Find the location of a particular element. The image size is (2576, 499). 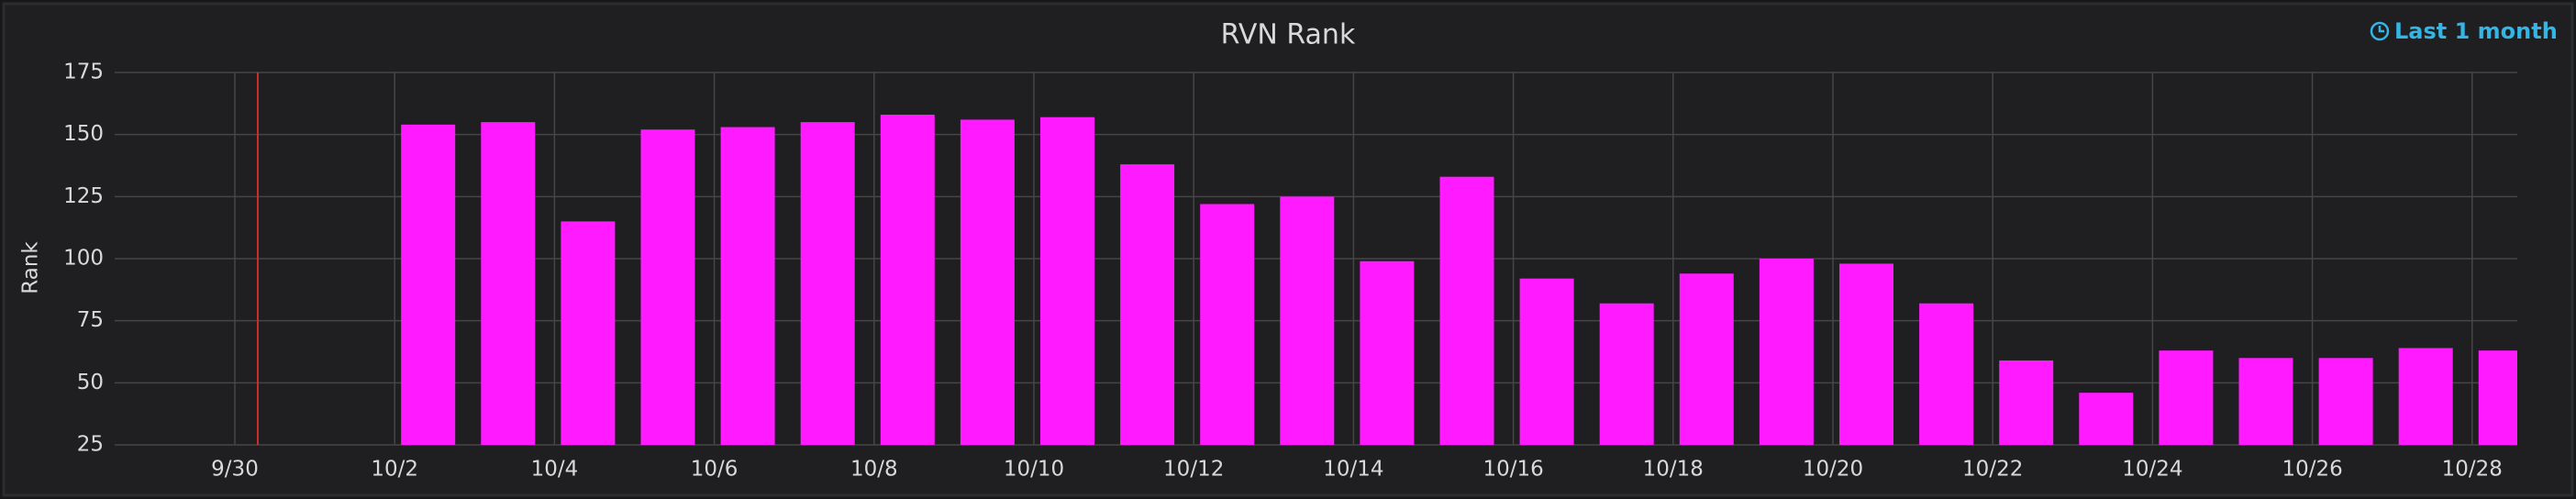

x-tick-label: 10/24 is located at coordinates (2152, 470).